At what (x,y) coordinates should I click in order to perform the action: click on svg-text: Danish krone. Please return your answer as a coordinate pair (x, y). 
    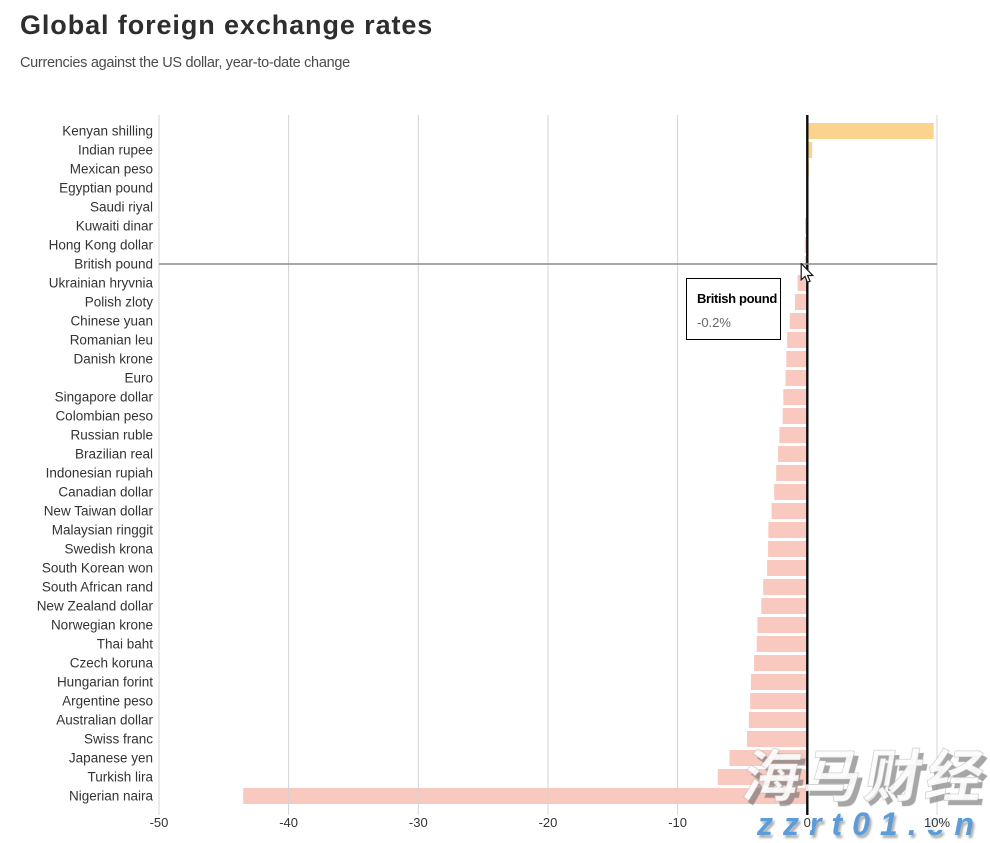
    Looking at the image, I should click on (113, 359).